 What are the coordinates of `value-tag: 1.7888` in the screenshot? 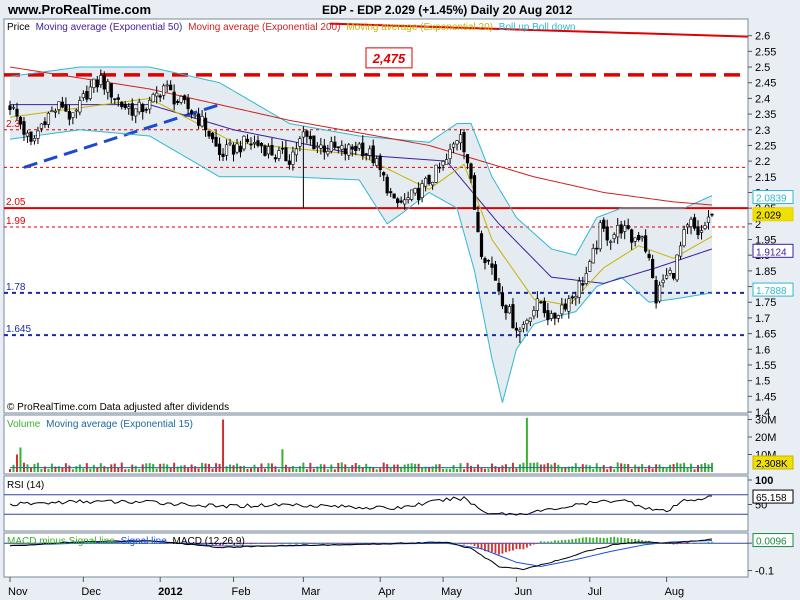 It's located at (771, 291).